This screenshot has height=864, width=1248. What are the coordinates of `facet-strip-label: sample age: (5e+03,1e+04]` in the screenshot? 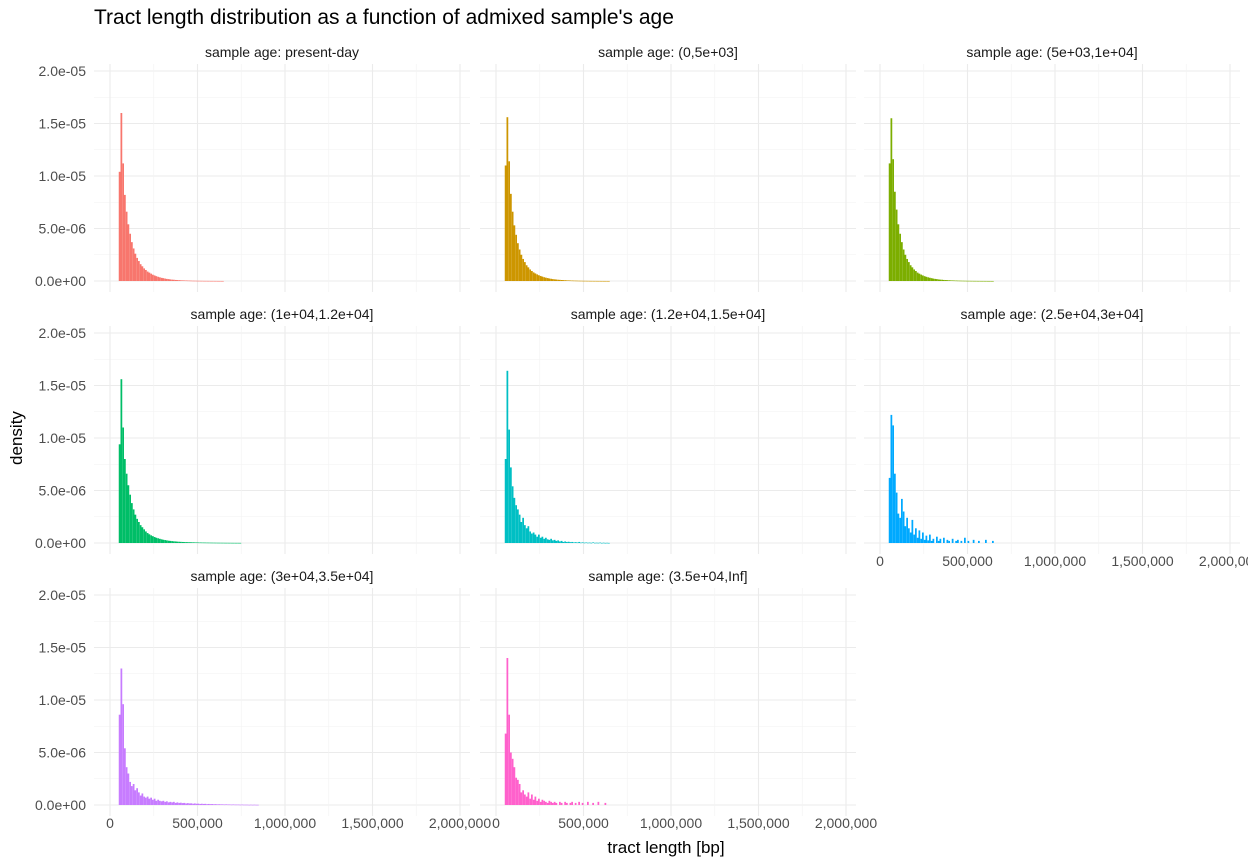 It's located at (1051, 52).